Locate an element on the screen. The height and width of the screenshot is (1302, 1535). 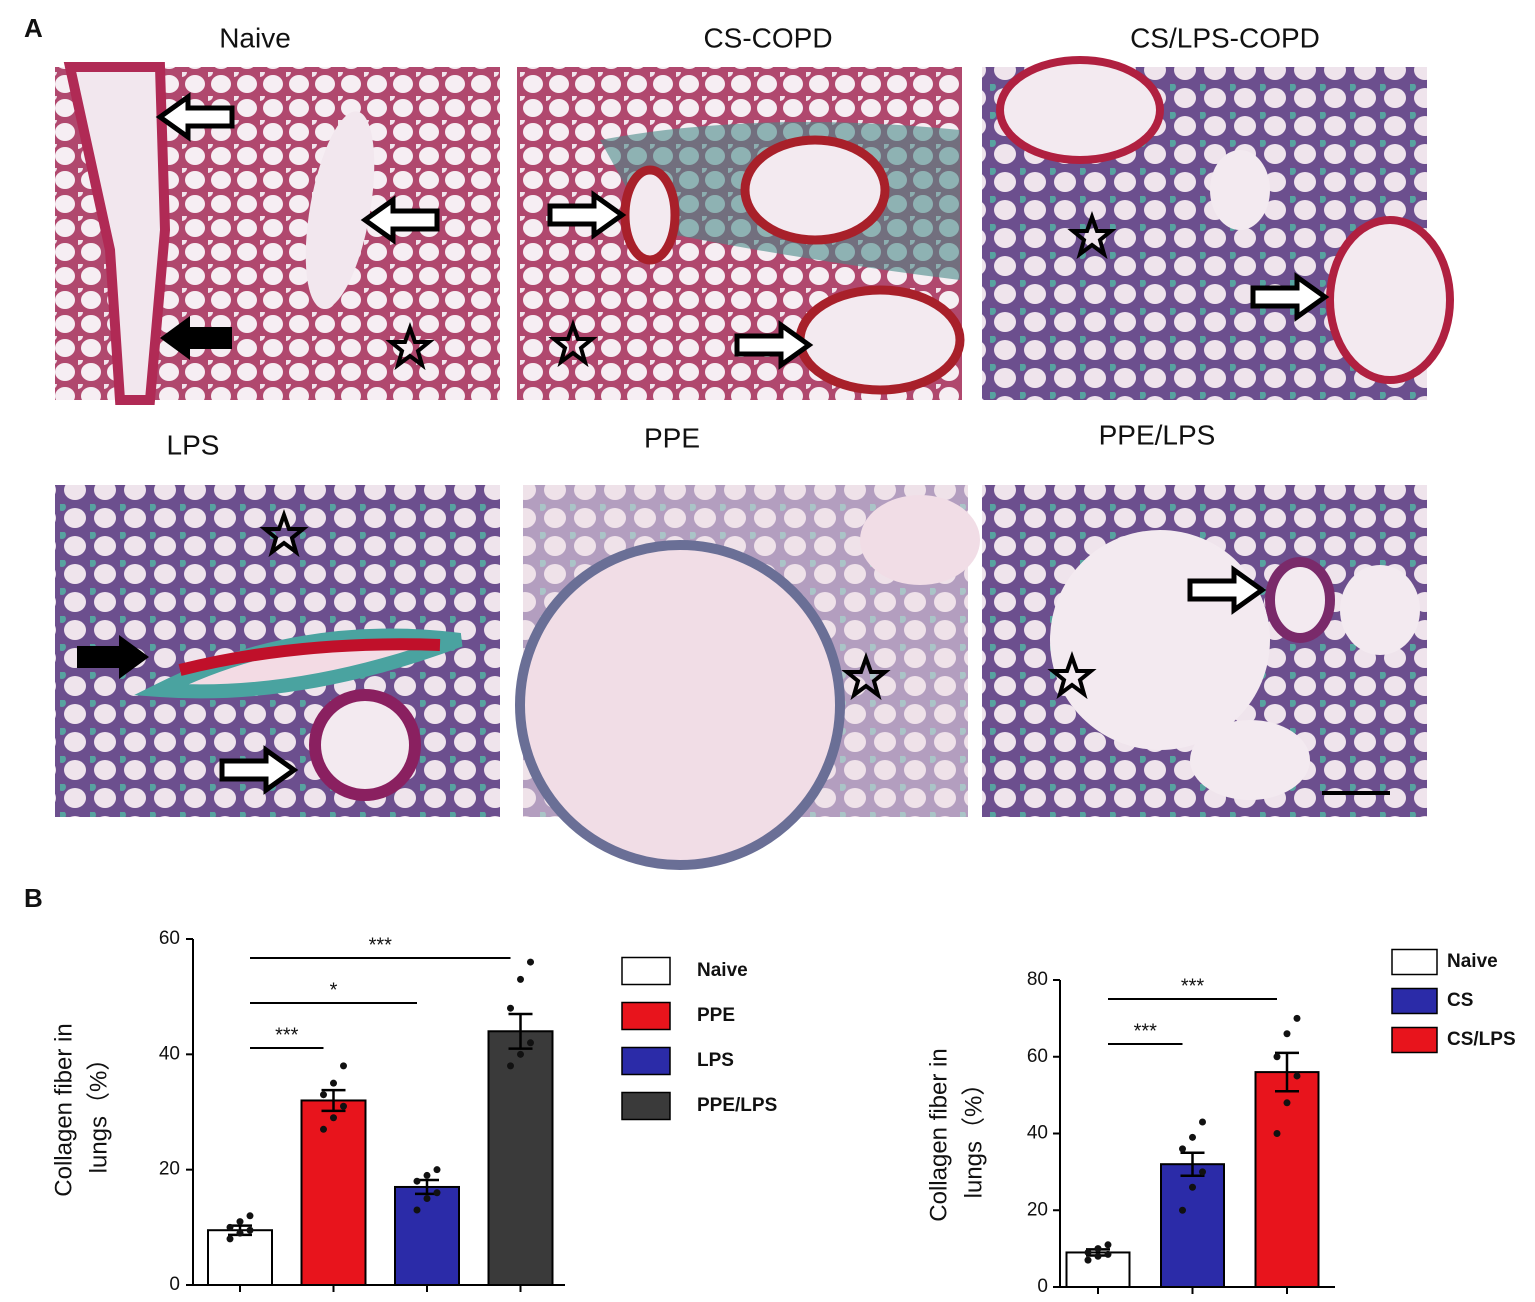
legend-label: PPE is located at coordinates (716, 1015).